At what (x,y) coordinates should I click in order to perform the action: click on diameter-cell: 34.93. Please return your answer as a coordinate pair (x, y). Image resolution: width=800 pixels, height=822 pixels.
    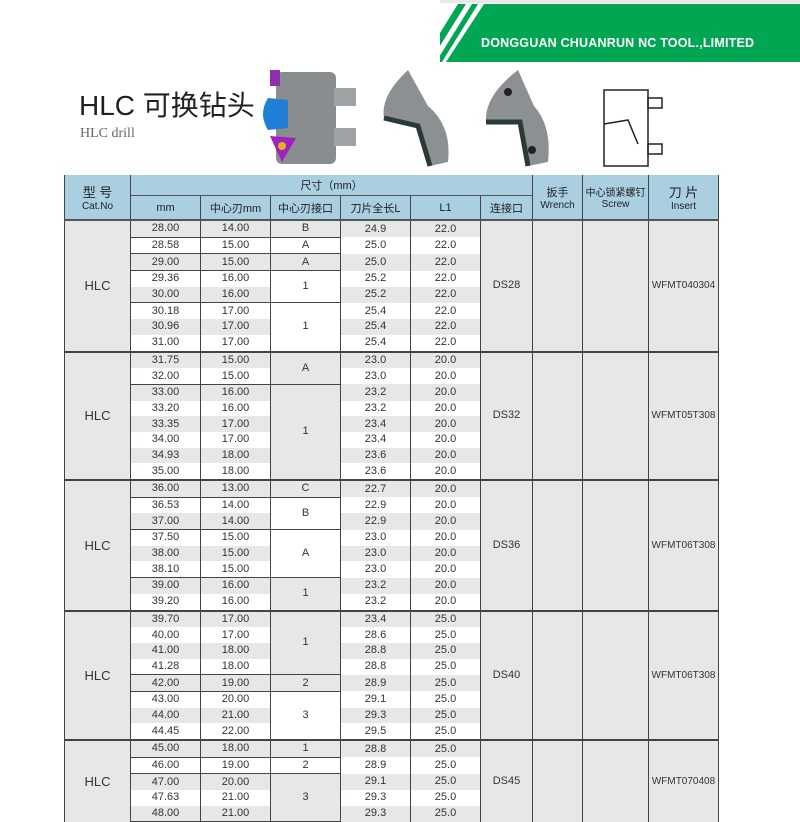
    Looking at the image, I should click on (165, 455).